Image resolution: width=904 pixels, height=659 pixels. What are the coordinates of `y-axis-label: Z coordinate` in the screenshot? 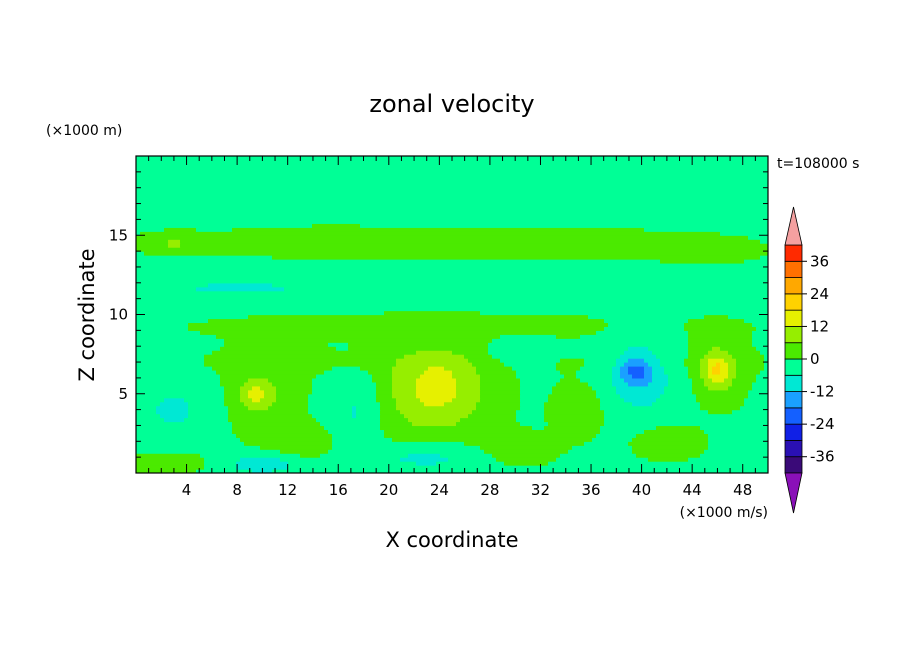 It's located at (87, 314).